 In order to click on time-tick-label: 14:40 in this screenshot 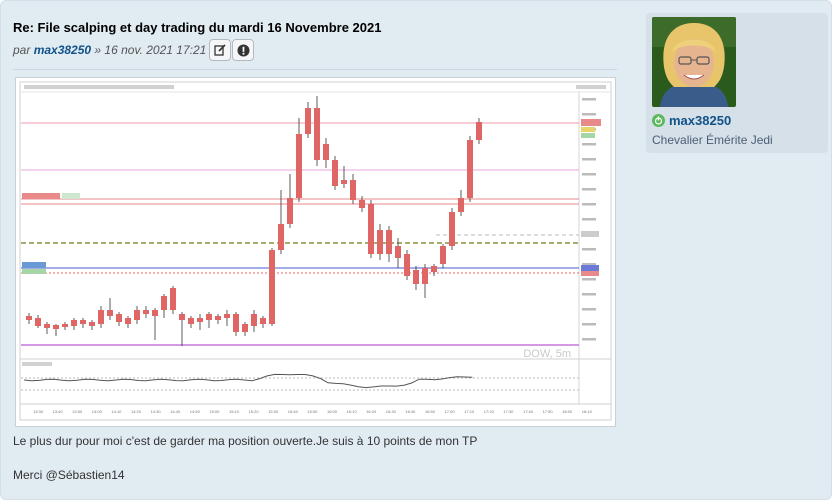, I will do `click(175, 411)`.